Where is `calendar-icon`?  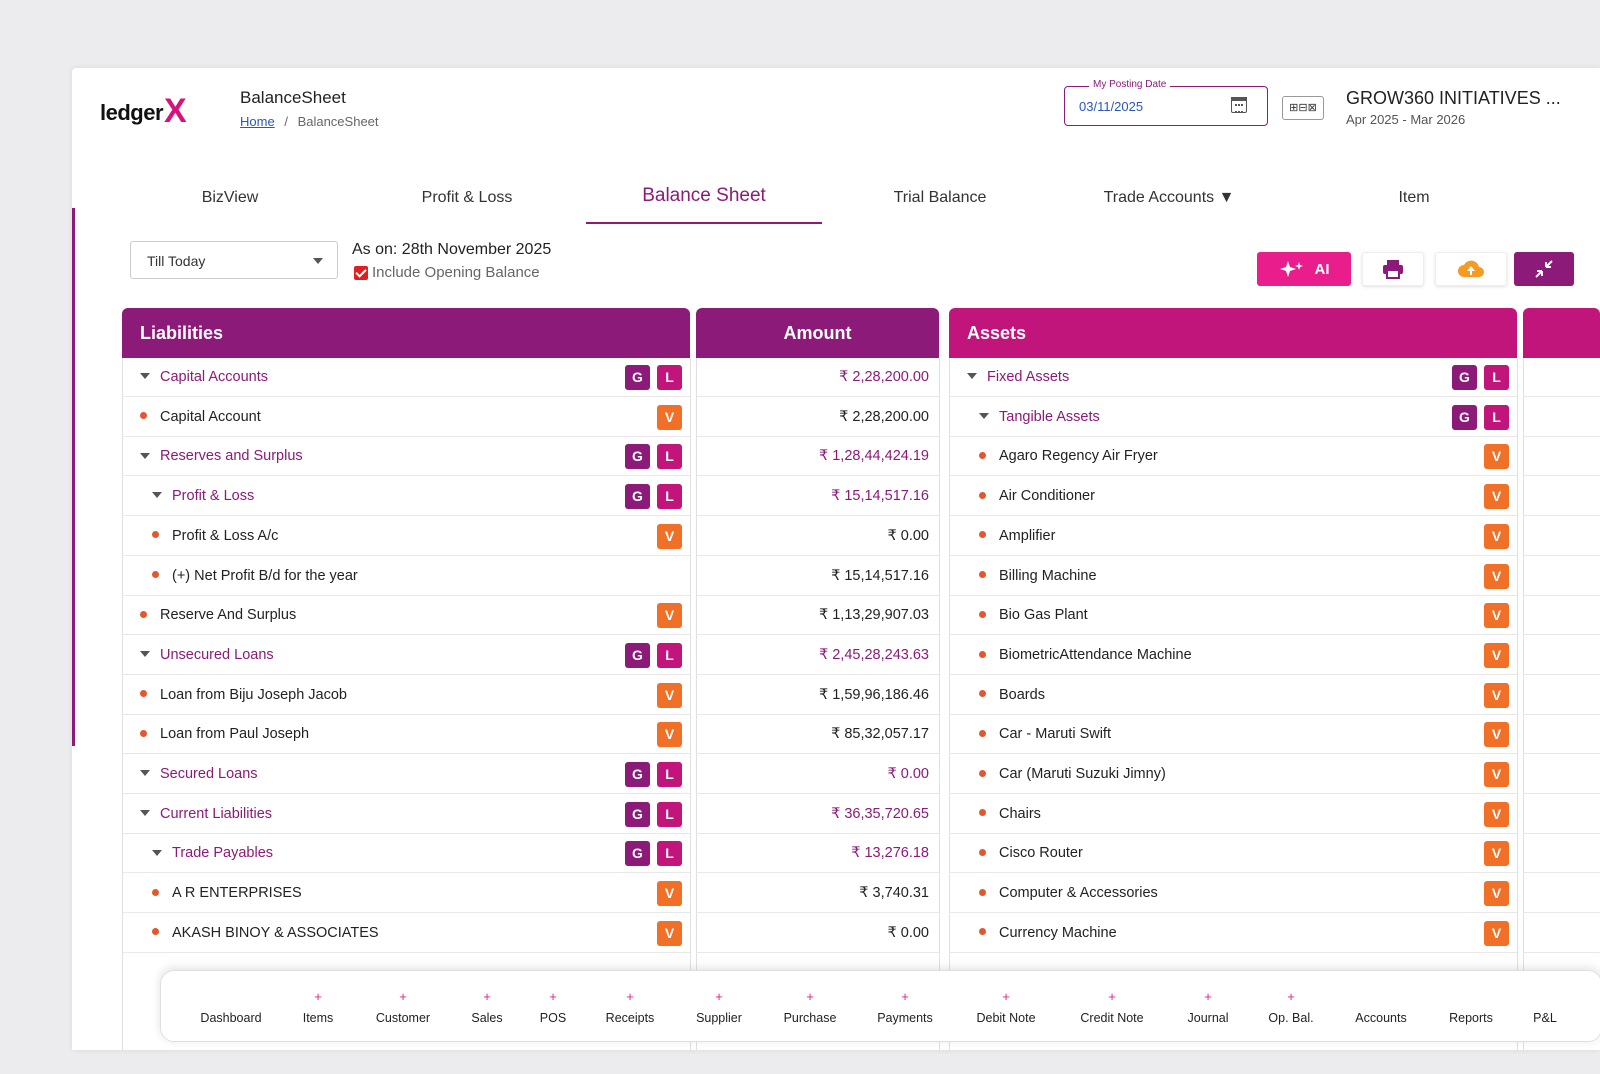 calendar-icon is located at coordinates (1239, 105).